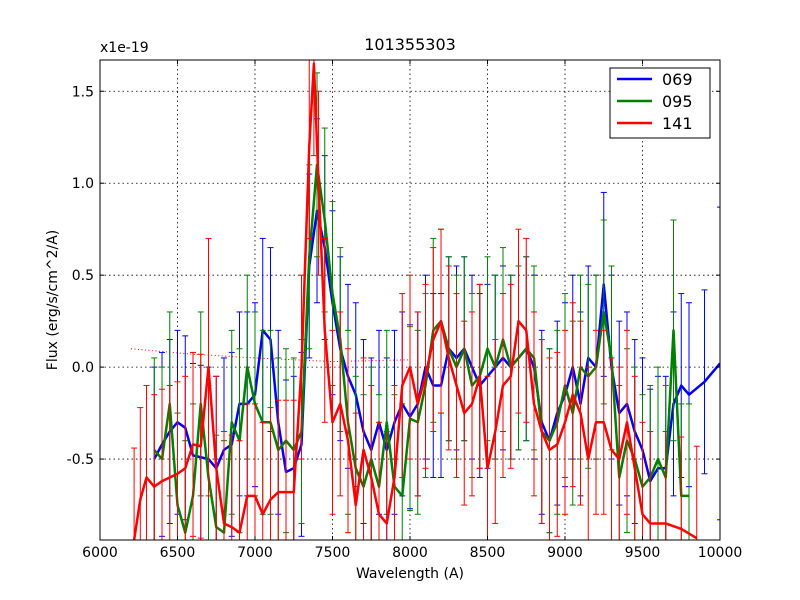  Describe the element at coordinates (83, 184) in the screenshot. I see `y-tick-label: 1.0` at that location.